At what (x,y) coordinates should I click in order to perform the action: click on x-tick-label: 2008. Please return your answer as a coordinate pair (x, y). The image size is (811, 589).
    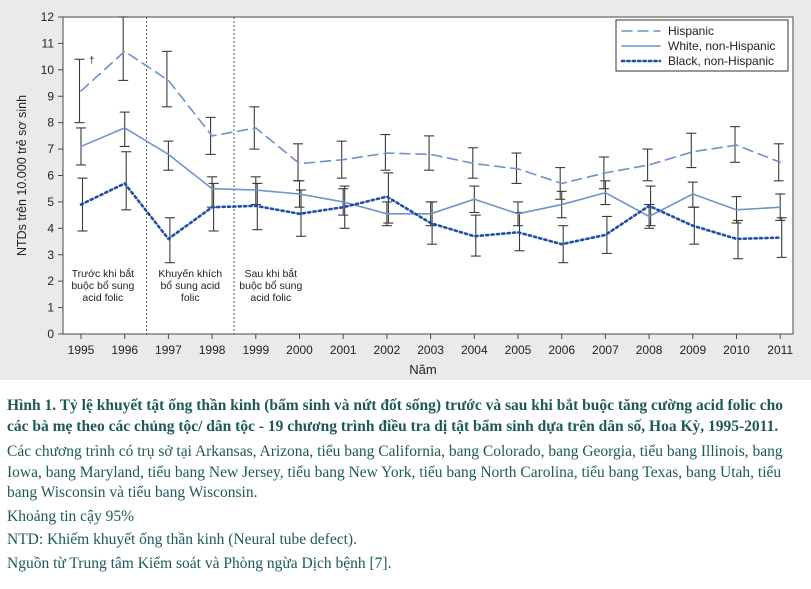
    Looking at the image, I should click on (649, 350).